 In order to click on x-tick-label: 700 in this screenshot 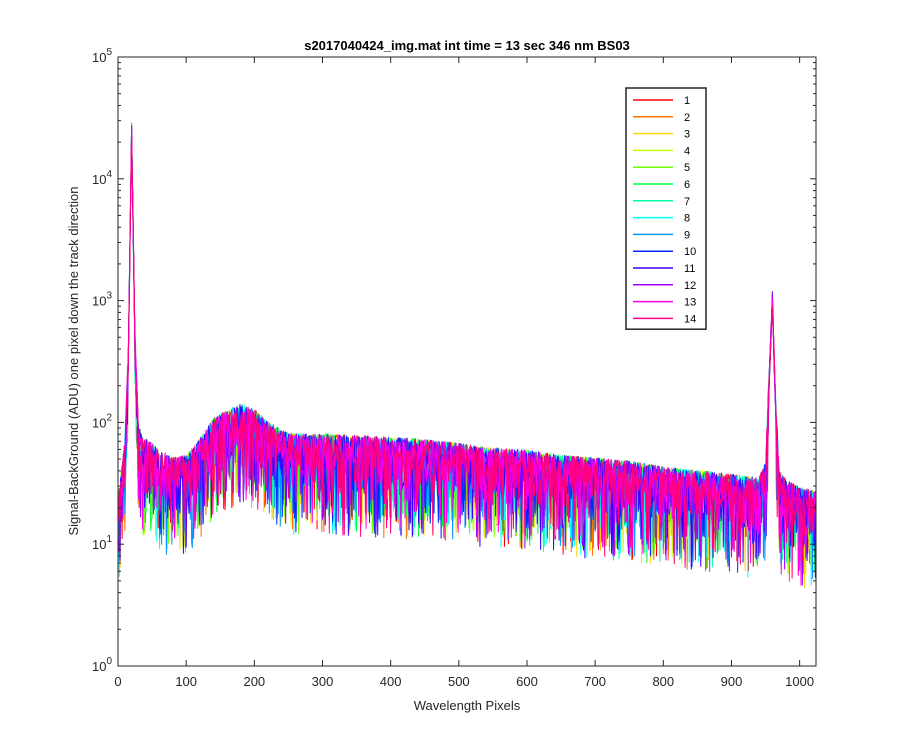, I will do `click(595, 681)`.